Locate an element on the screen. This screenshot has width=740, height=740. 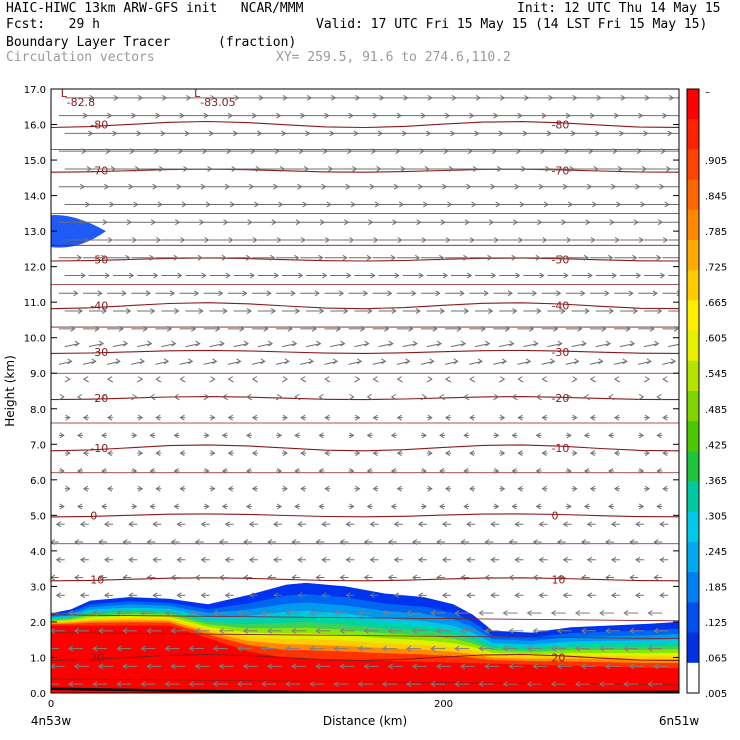
xy-range: XY= 259.5, 91.6 to 274.6,110.2 is located at coordinates (393, 57).